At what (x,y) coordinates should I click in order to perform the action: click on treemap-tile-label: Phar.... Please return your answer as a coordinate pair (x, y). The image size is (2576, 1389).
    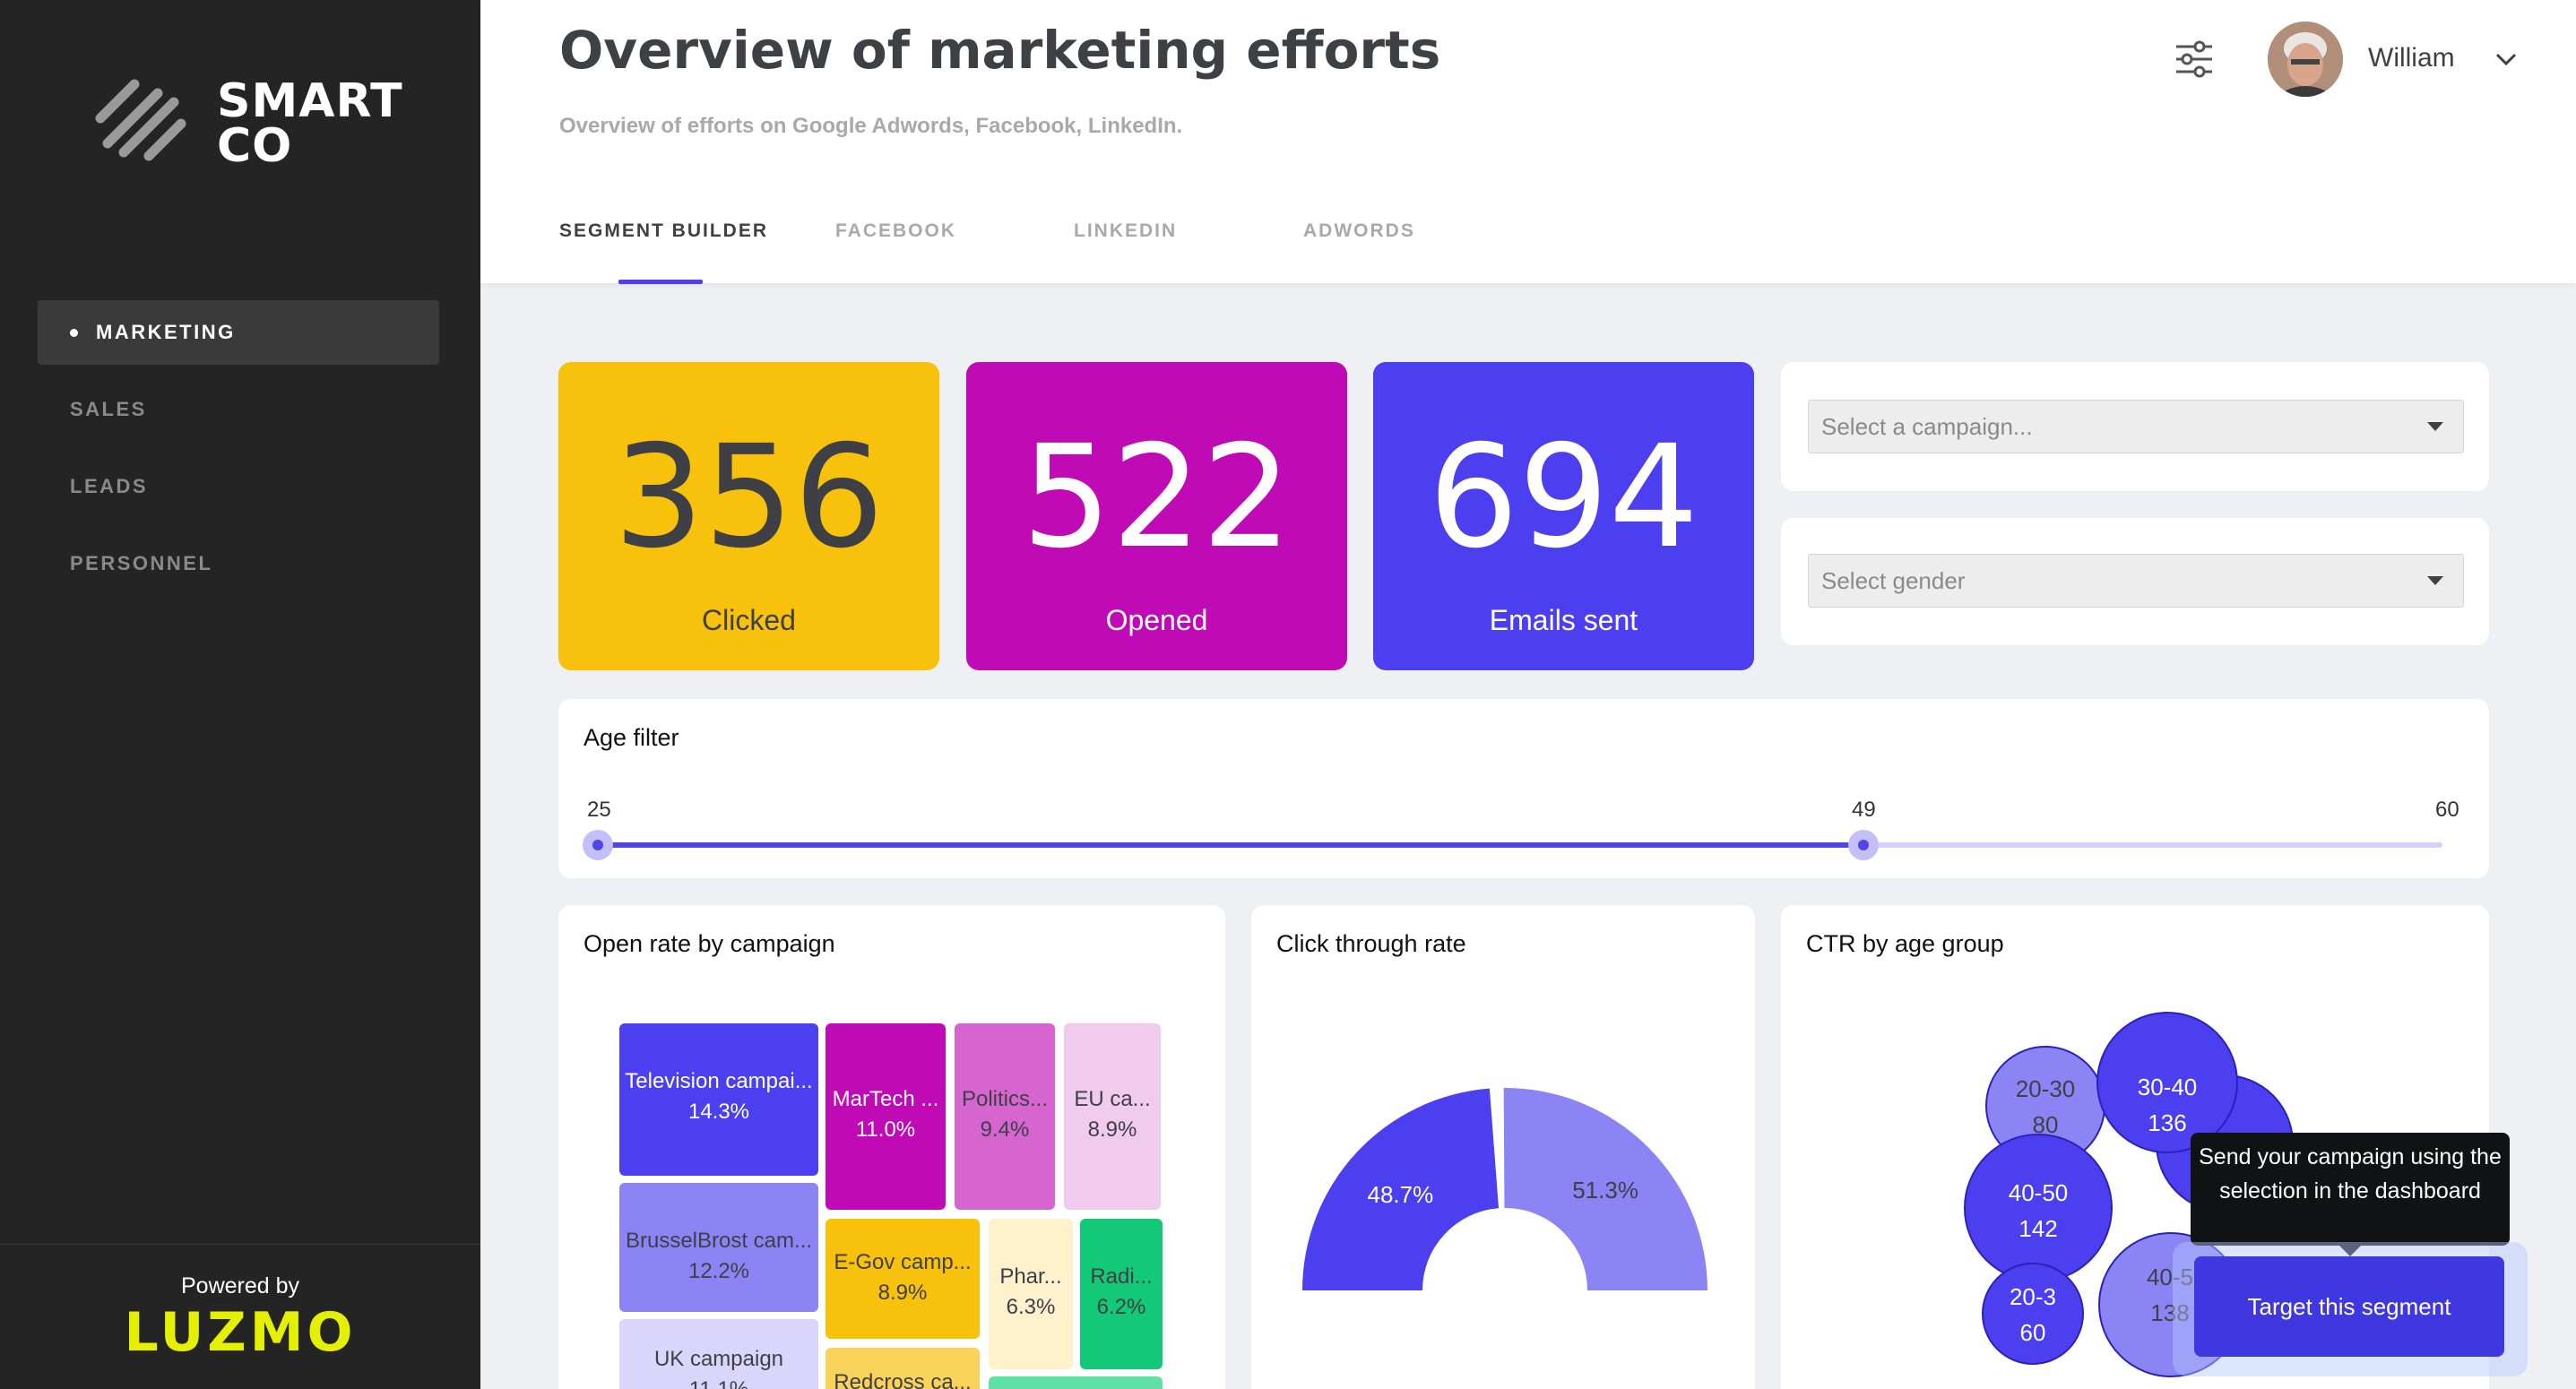
    Looking at the image, I should click on (1030, 1276).